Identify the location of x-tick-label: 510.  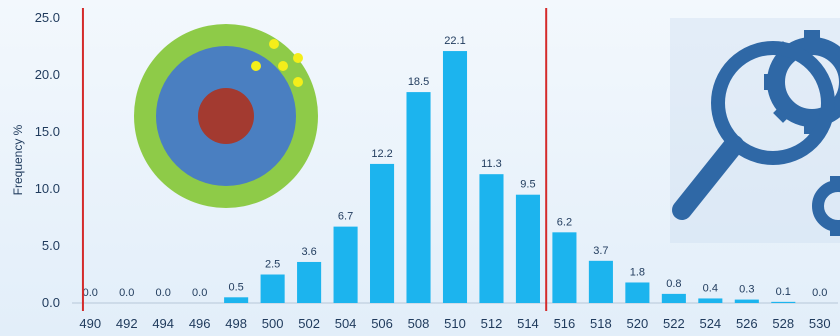
(455, 323).